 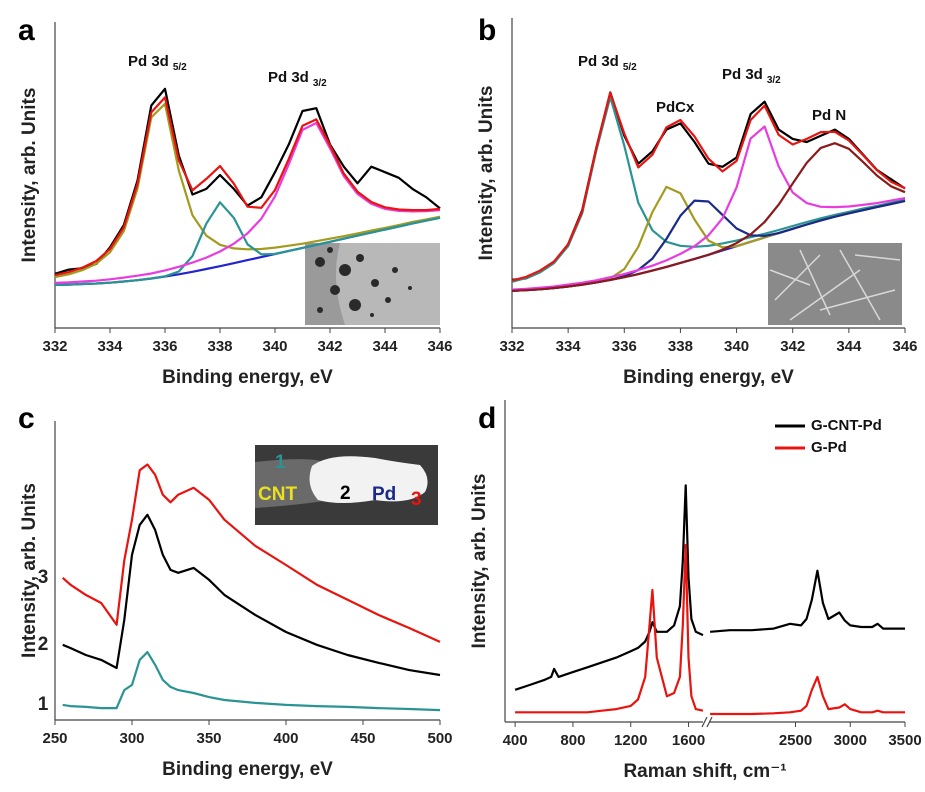 I want to click on inset-label: 1, so click(x=280, y=462).